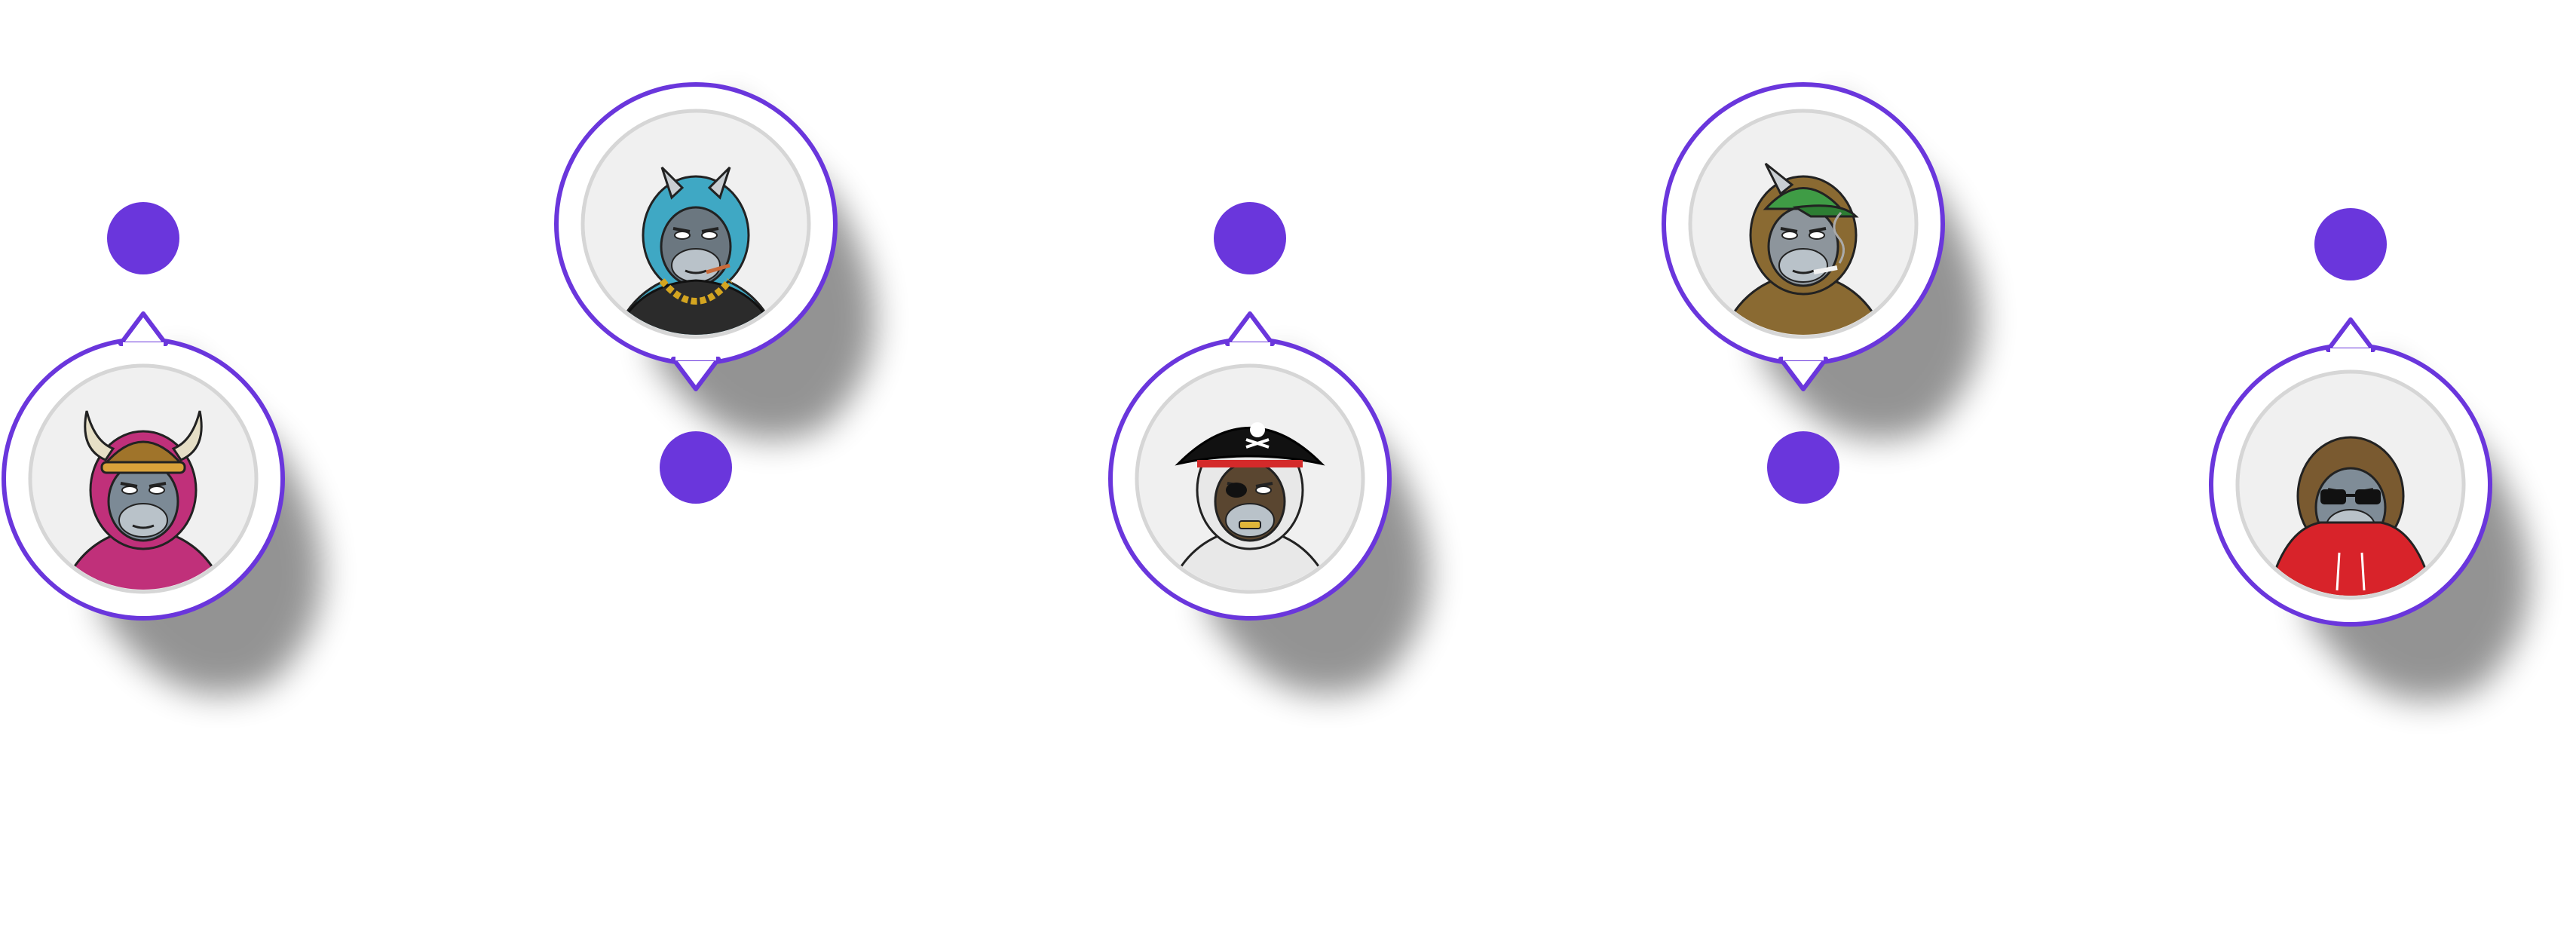 The width and height of the screenshot is (2576, 944). What do you see at coordinates (2350, 418) in the screenshot?
I see `node-hoodie-ape` at bounding box center [2350, 418].